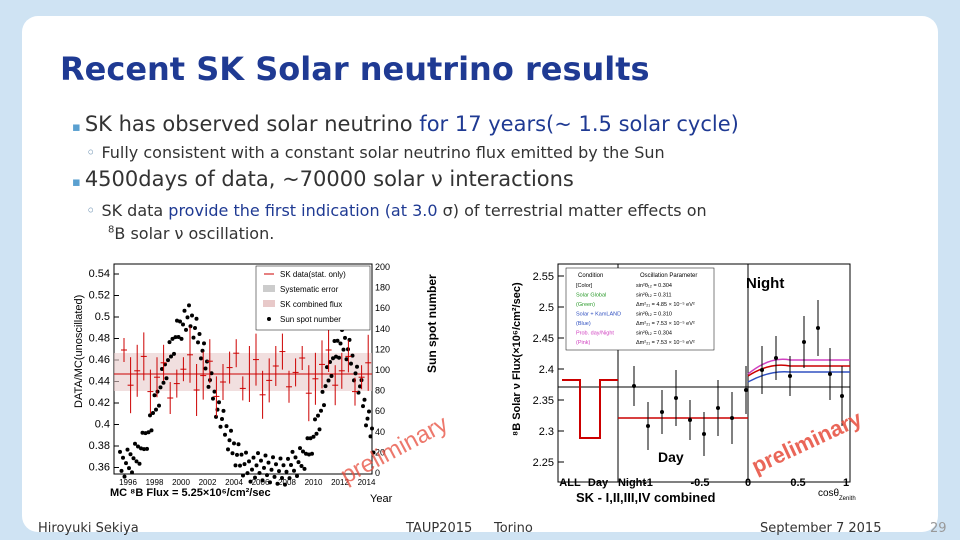 This screenshot has height=540, width=960. I want to click on inset-parameter: sin²θ₁₂ = 0.304, so click(654, 286).